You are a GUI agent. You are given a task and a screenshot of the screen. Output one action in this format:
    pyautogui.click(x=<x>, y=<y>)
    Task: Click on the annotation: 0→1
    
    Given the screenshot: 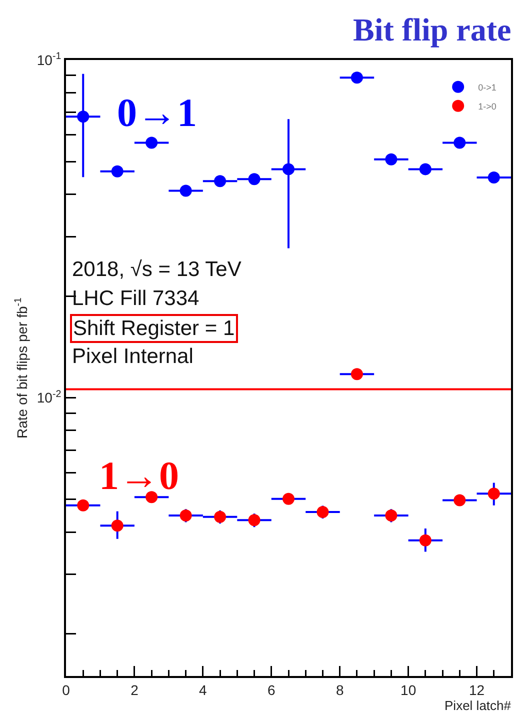 What is the action you would take?
    pyautogui.click(x=157, y=112)
    